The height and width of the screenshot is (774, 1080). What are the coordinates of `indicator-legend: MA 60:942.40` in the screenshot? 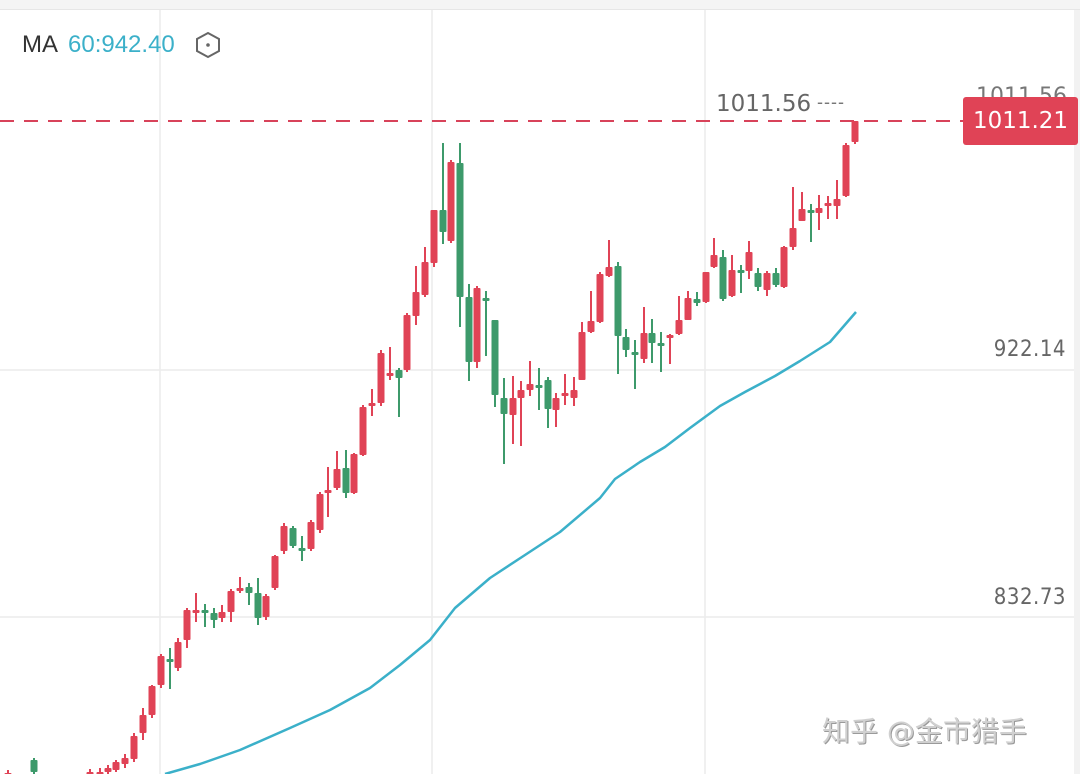 It's located at (121, 45).